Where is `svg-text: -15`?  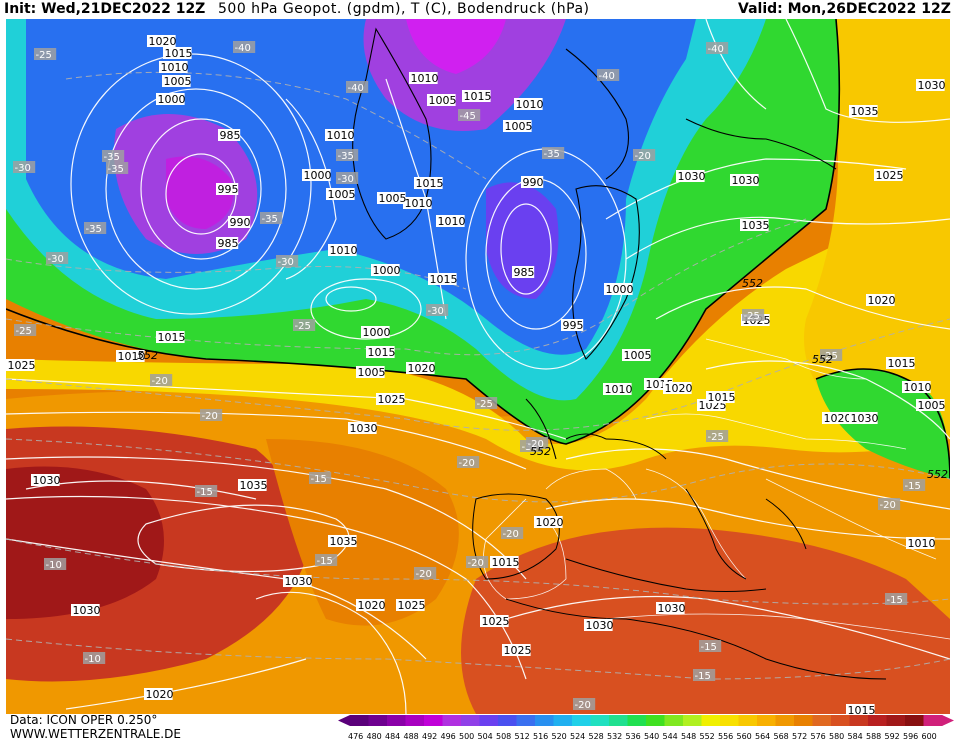
svg-text: -15 is located at coordinates (703, 676).